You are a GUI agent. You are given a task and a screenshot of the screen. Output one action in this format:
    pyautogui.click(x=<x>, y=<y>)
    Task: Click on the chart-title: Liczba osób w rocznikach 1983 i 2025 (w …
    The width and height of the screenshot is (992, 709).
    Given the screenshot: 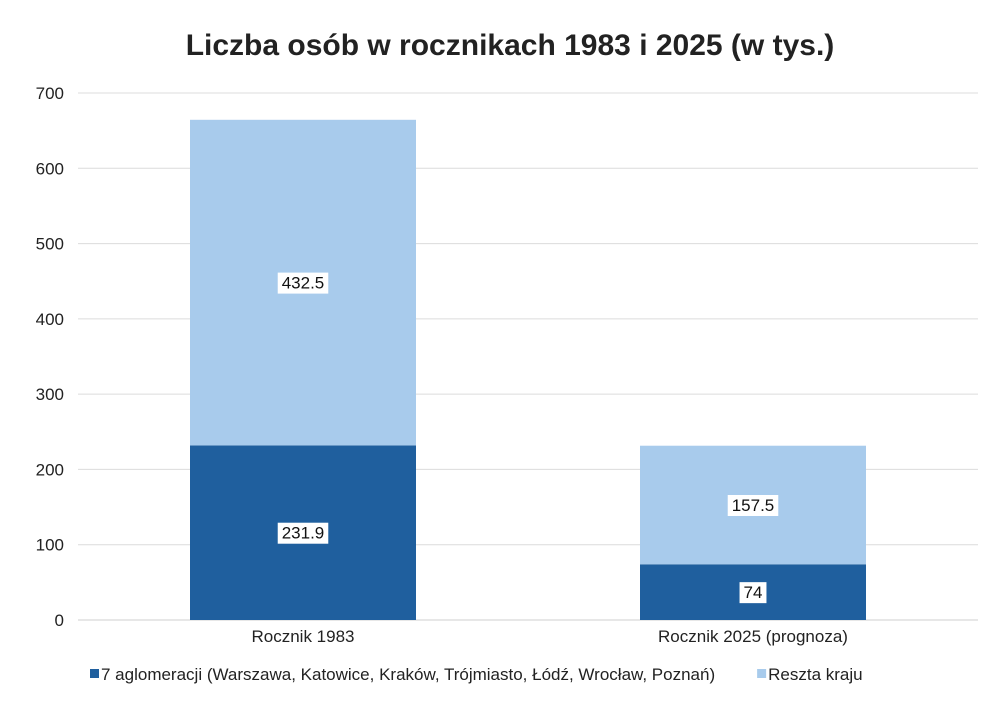 What is the action you would take?
    pyautogui.click(x=510, y=45)
    